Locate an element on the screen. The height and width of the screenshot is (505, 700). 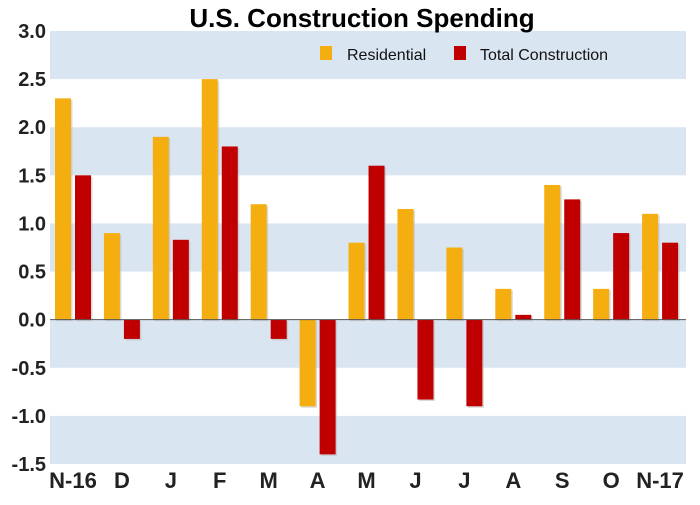
legend: Residential Total Construction is located at coordinates (464, 55).